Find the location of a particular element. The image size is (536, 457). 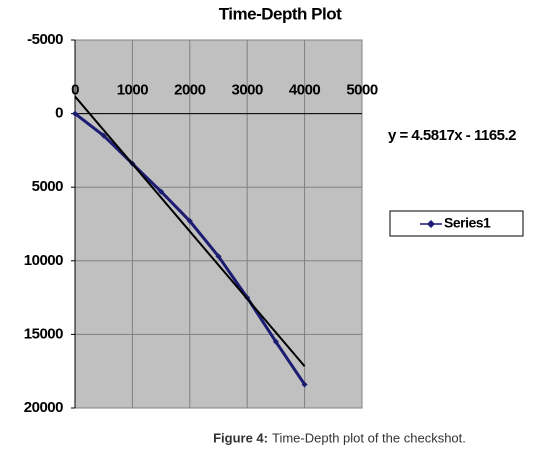

chart-title: Time-Depth Plot is located at coordinates (280, 13).